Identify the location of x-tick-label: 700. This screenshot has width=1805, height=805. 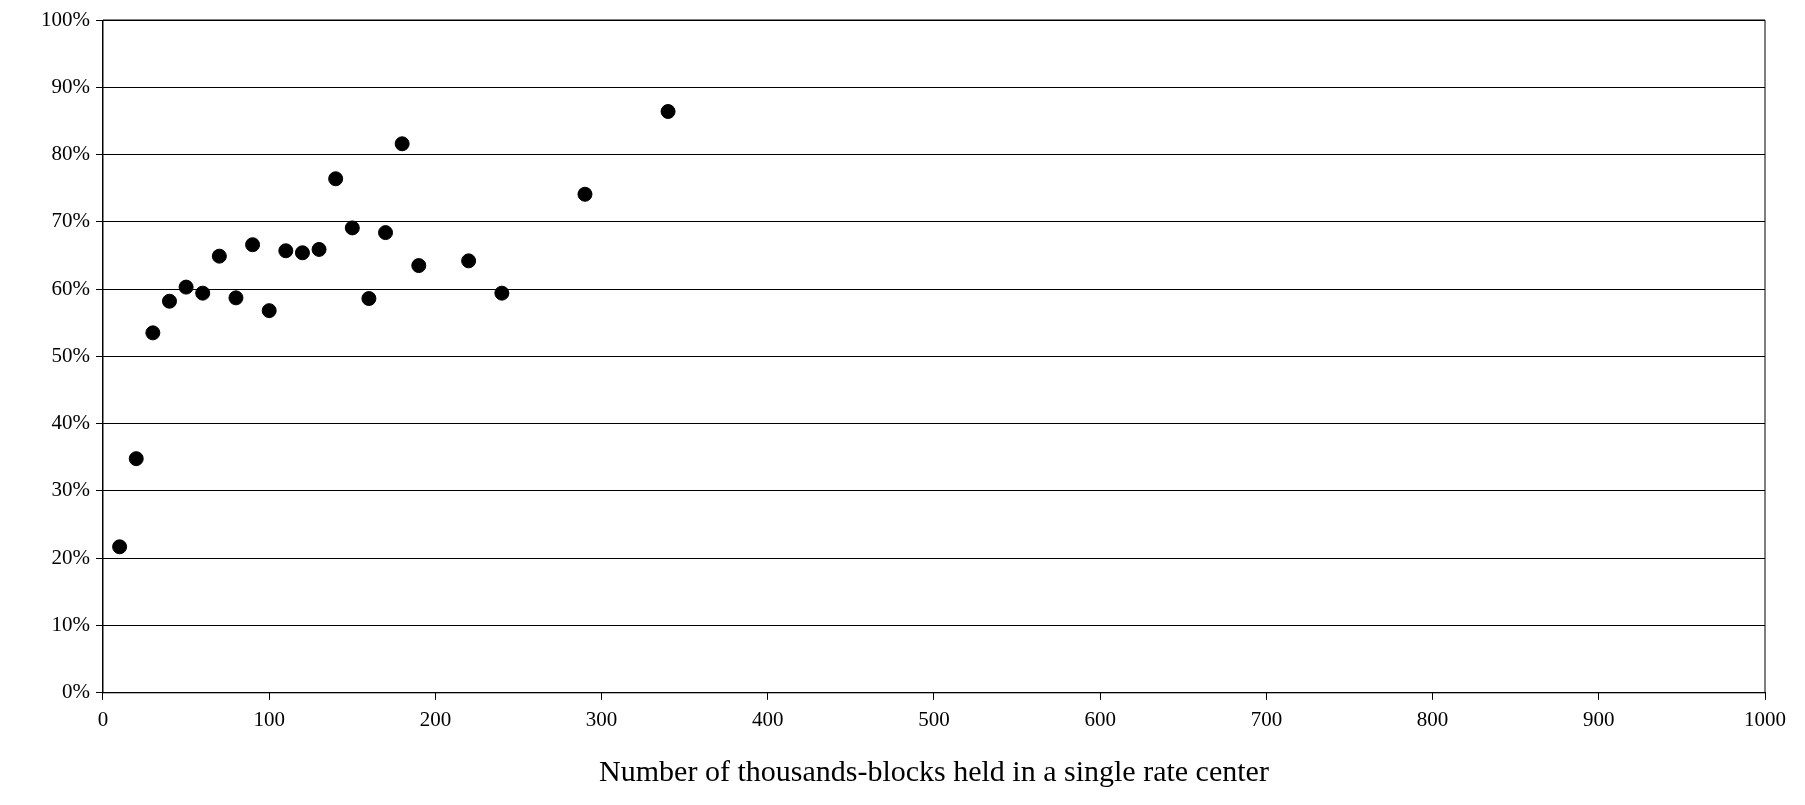
(1266, 718).